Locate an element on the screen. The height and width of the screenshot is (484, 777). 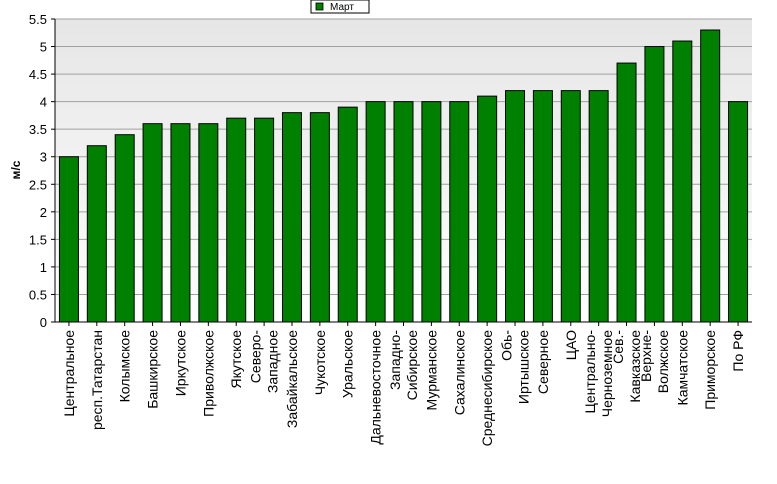
y-tick-label: 5.5 is located at coordinates (38, 19).